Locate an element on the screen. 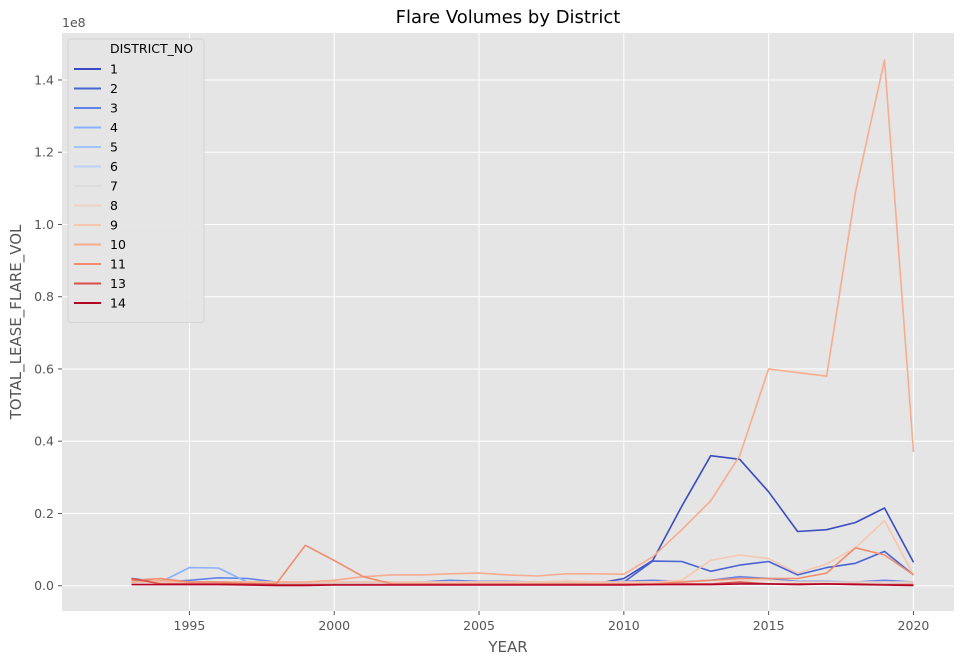 This screenshot has width=964, height=665. y-tick-label: 0.0 is located at coordinates (44, 585).